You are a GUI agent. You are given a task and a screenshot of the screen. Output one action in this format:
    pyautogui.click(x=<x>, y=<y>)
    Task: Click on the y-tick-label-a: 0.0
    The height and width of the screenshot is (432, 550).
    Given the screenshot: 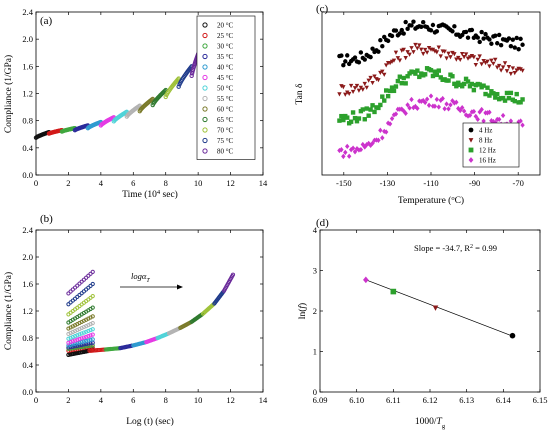 What is the action you would take?
    pyautogui.click(x=27, y=175)
    